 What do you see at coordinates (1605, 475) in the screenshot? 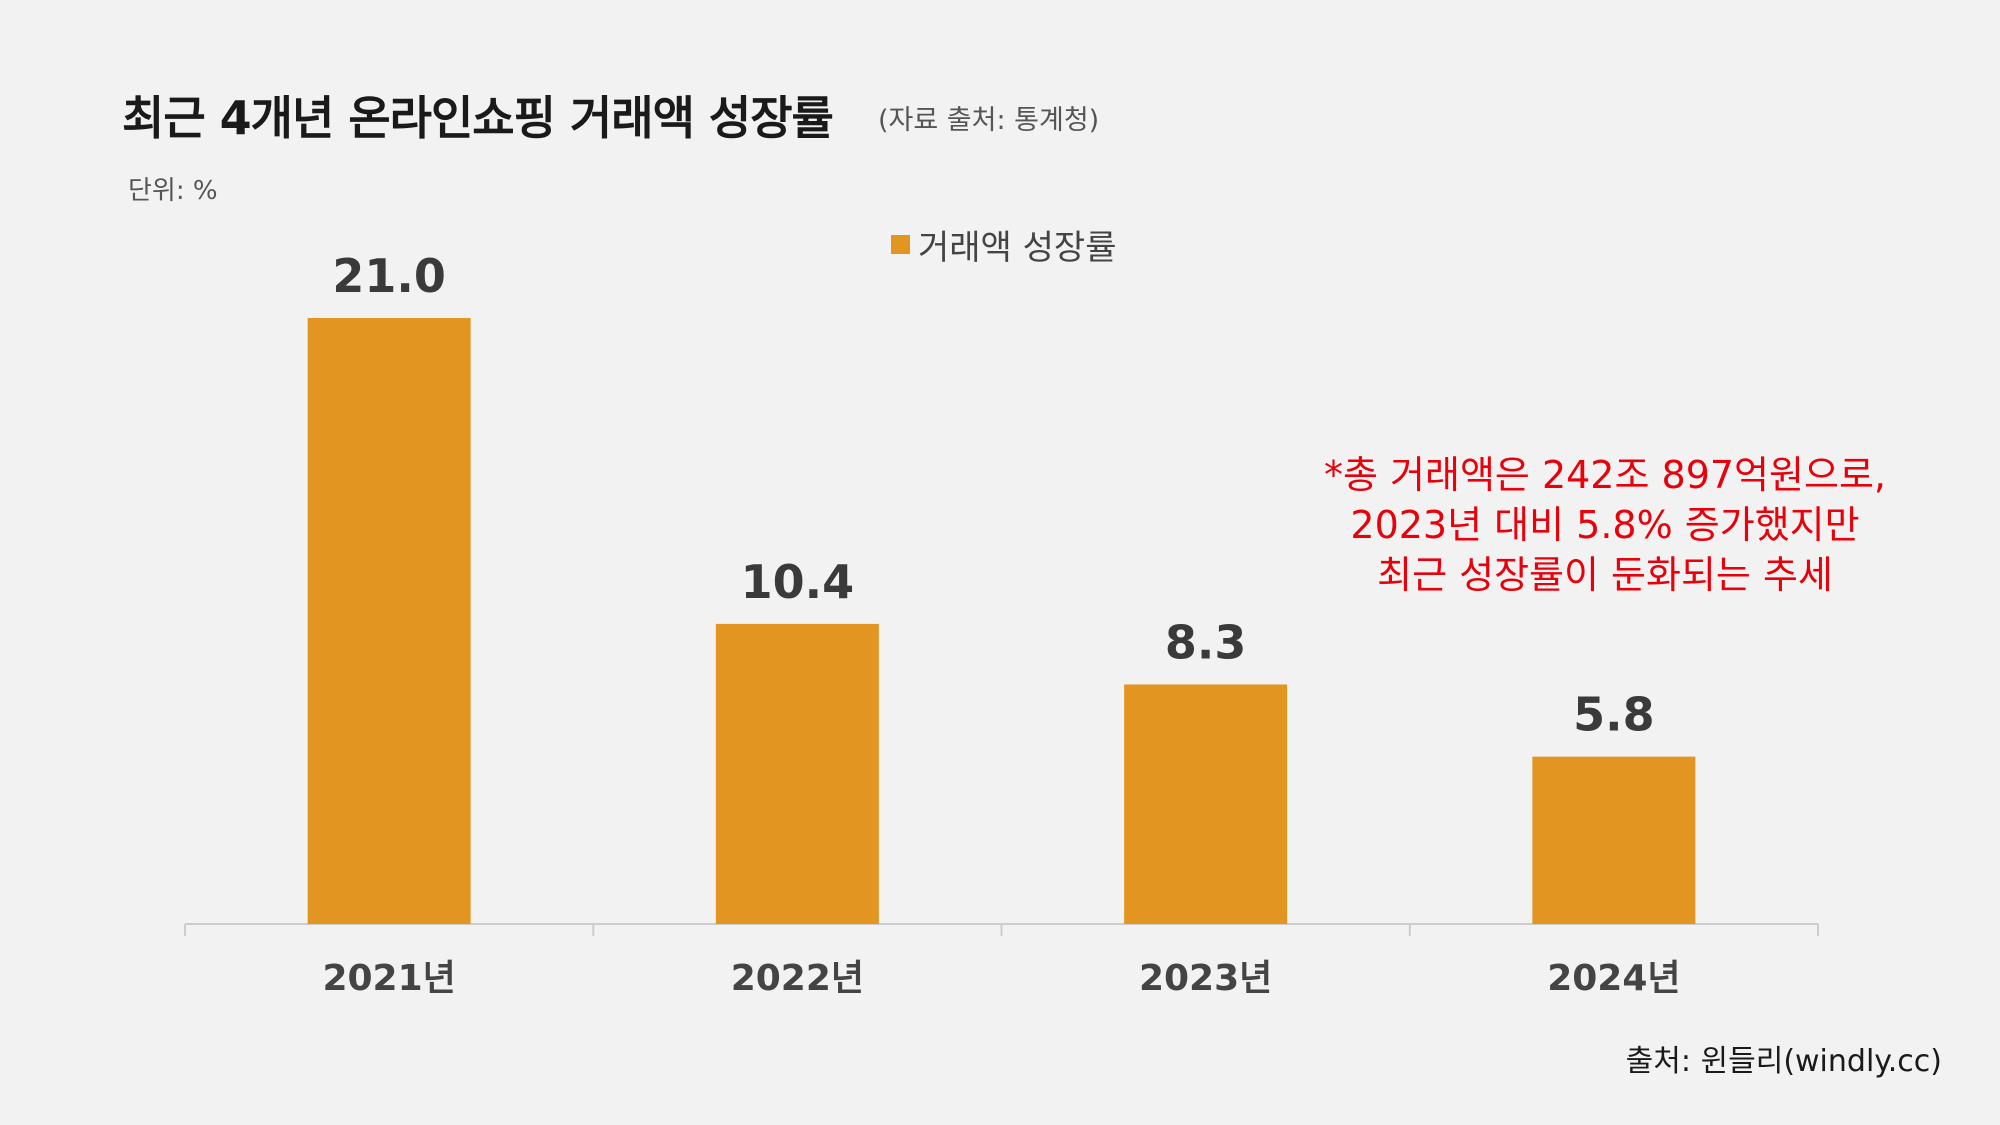
I see `annotation-line: *총 거래액은 242조 897억원으로,` at bounding box center [1605, 475].